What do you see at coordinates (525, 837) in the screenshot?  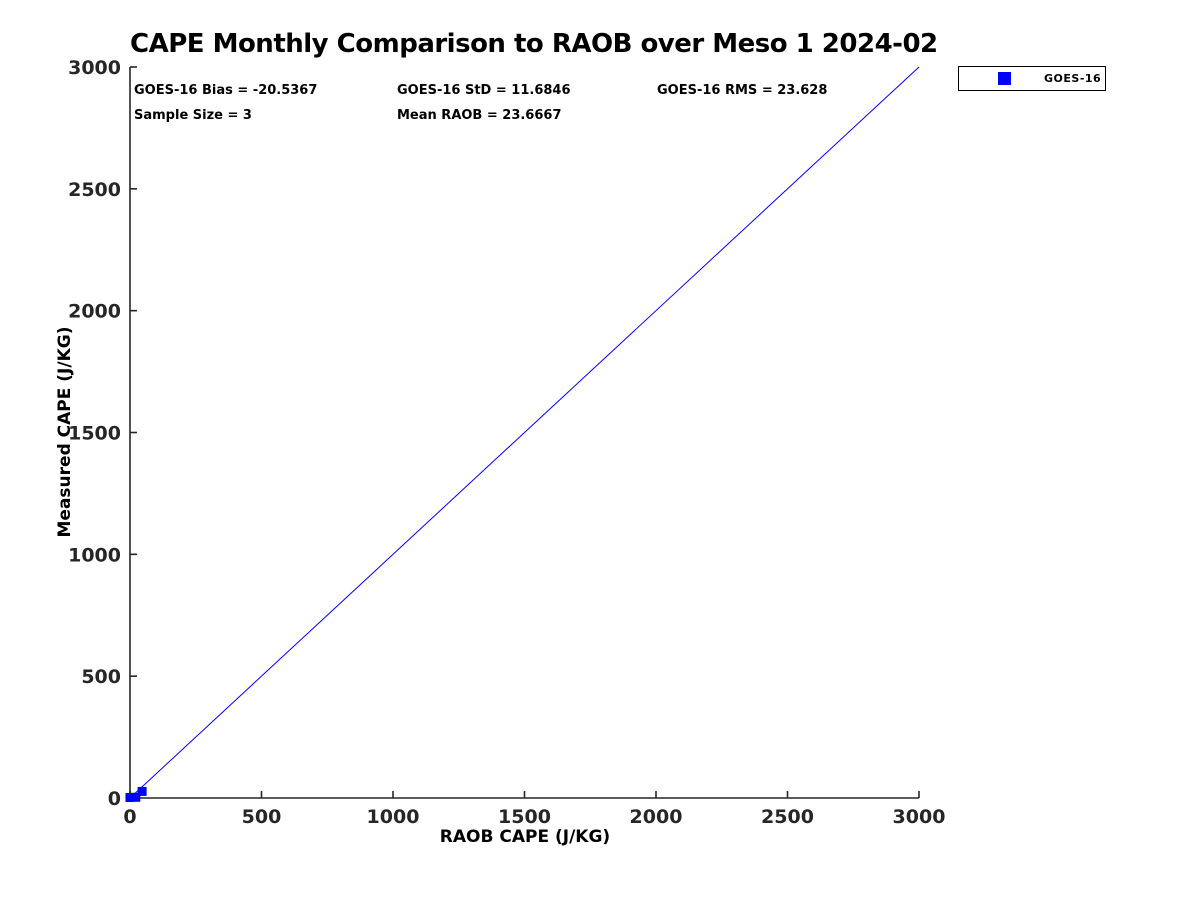 I see `x-axis-label: RAOB CAPE (J/KG)` at bounding box center [525, 837].